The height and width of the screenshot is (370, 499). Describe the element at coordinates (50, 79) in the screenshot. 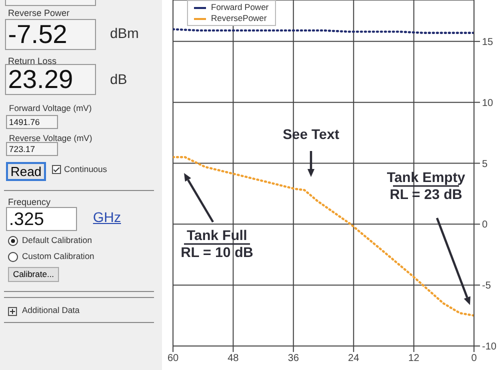

I see `text-field: 23.29` at that location.